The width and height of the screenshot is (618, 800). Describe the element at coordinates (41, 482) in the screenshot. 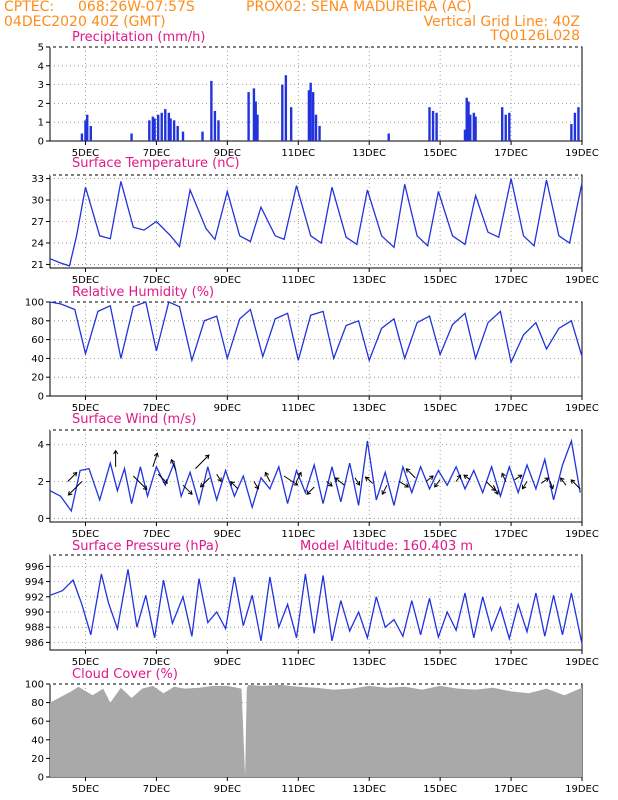

I see `y-tick-label: 2` at that location.